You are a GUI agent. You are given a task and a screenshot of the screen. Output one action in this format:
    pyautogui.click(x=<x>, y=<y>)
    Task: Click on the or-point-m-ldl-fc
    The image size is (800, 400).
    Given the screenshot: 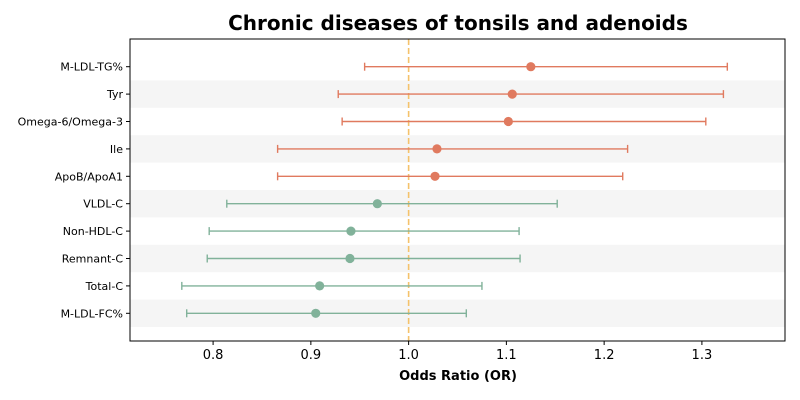 What is the action you would take?
    pyautogui.click(x=316, y=313)
    